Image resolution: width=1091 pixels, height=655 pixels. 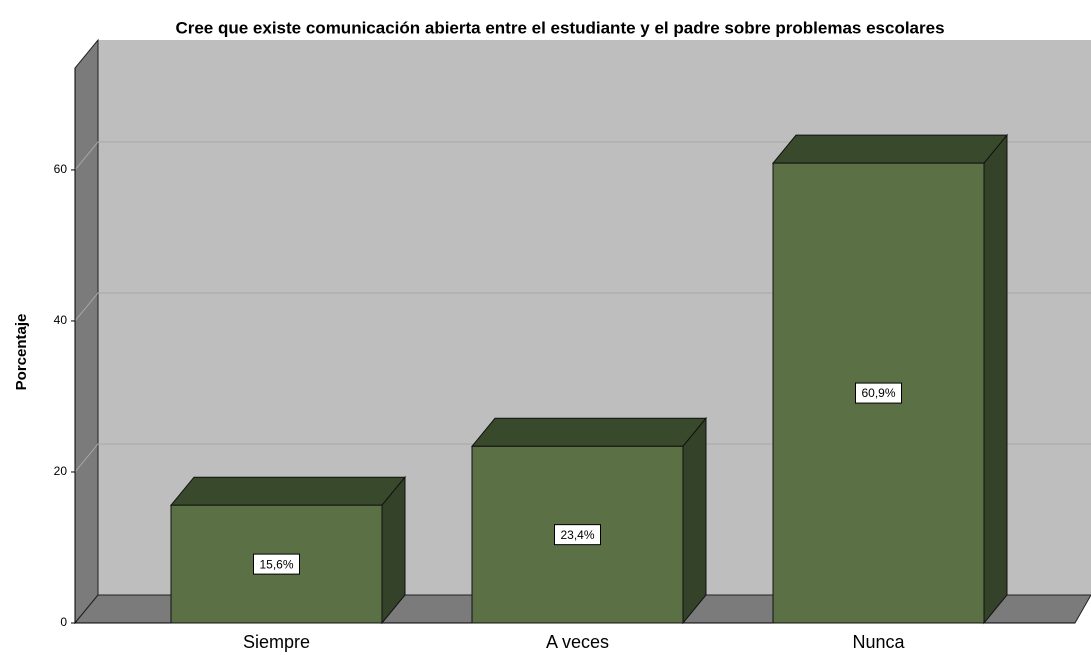 I want to click on y-tick-label: 60, so click(x=61, y=169).